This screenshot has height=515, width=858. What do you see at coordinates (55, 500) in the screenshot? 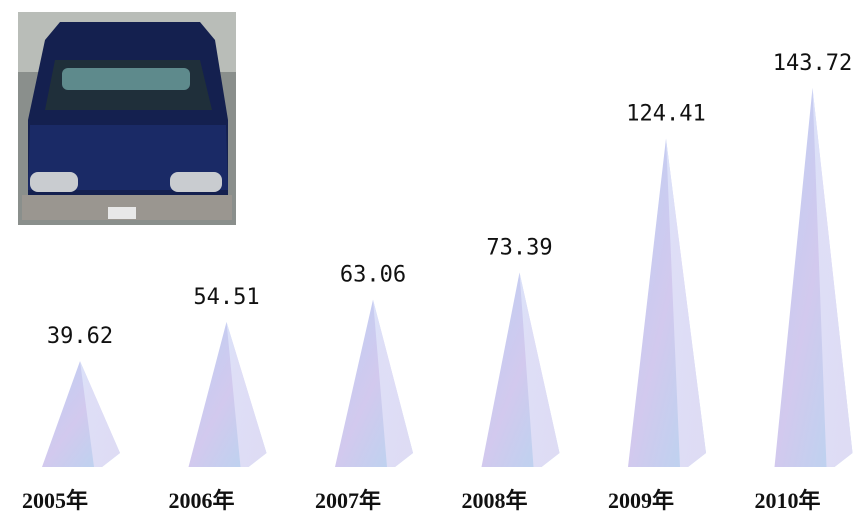
I see `x-tick-label: 2005年` at bounding box center [55, 500].